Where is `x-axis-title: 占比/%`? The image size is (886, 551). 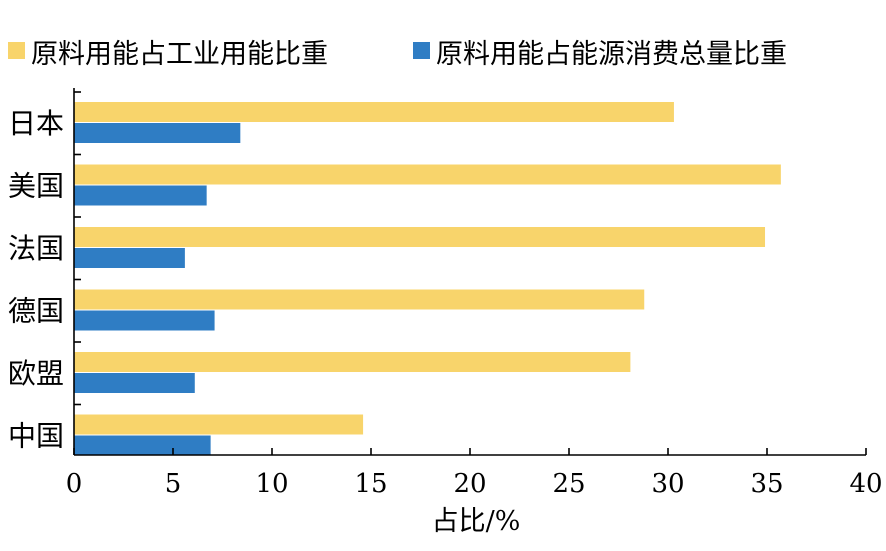
x-axis-title: 占比/% is located at coordinates (476, 521).